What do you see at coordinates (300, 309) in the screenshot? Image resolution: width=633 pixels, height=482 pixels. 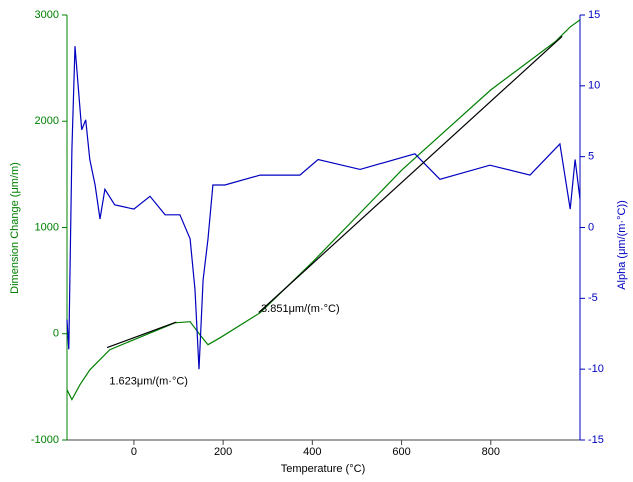 I see `annotation: 3.851μm/(m·°C)` at bounding box center [300, 309].